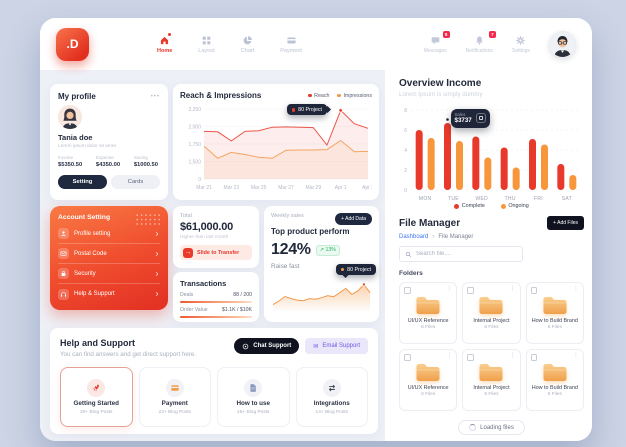 The width and height of the screenshot is (626, 447). Describe the element at coordinates (331, 397) in the screenshot. I see `help-card-integrations: Integrations 14+ Blog Posts` at that location.